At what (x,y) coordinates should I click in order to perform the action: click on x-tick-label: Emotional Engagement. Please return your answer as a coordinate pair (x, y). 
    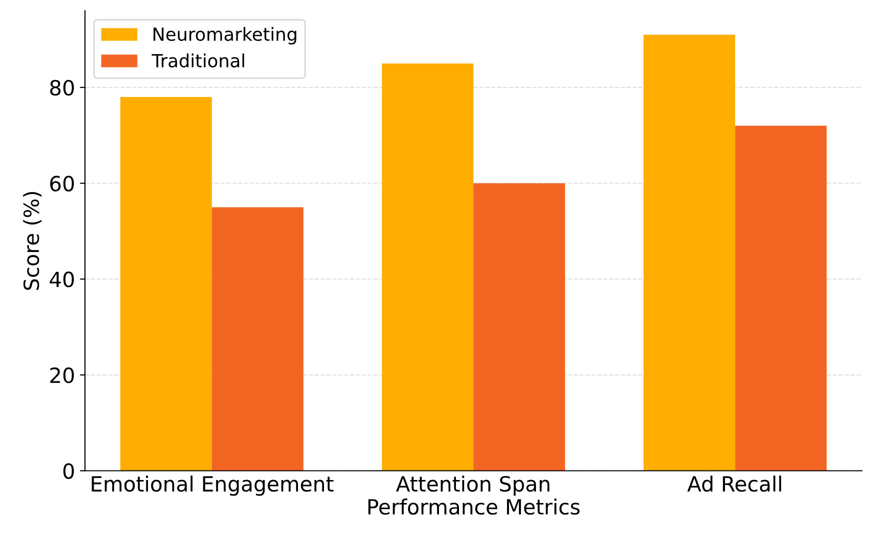
    Looking at the image, I should click on (213, 486).